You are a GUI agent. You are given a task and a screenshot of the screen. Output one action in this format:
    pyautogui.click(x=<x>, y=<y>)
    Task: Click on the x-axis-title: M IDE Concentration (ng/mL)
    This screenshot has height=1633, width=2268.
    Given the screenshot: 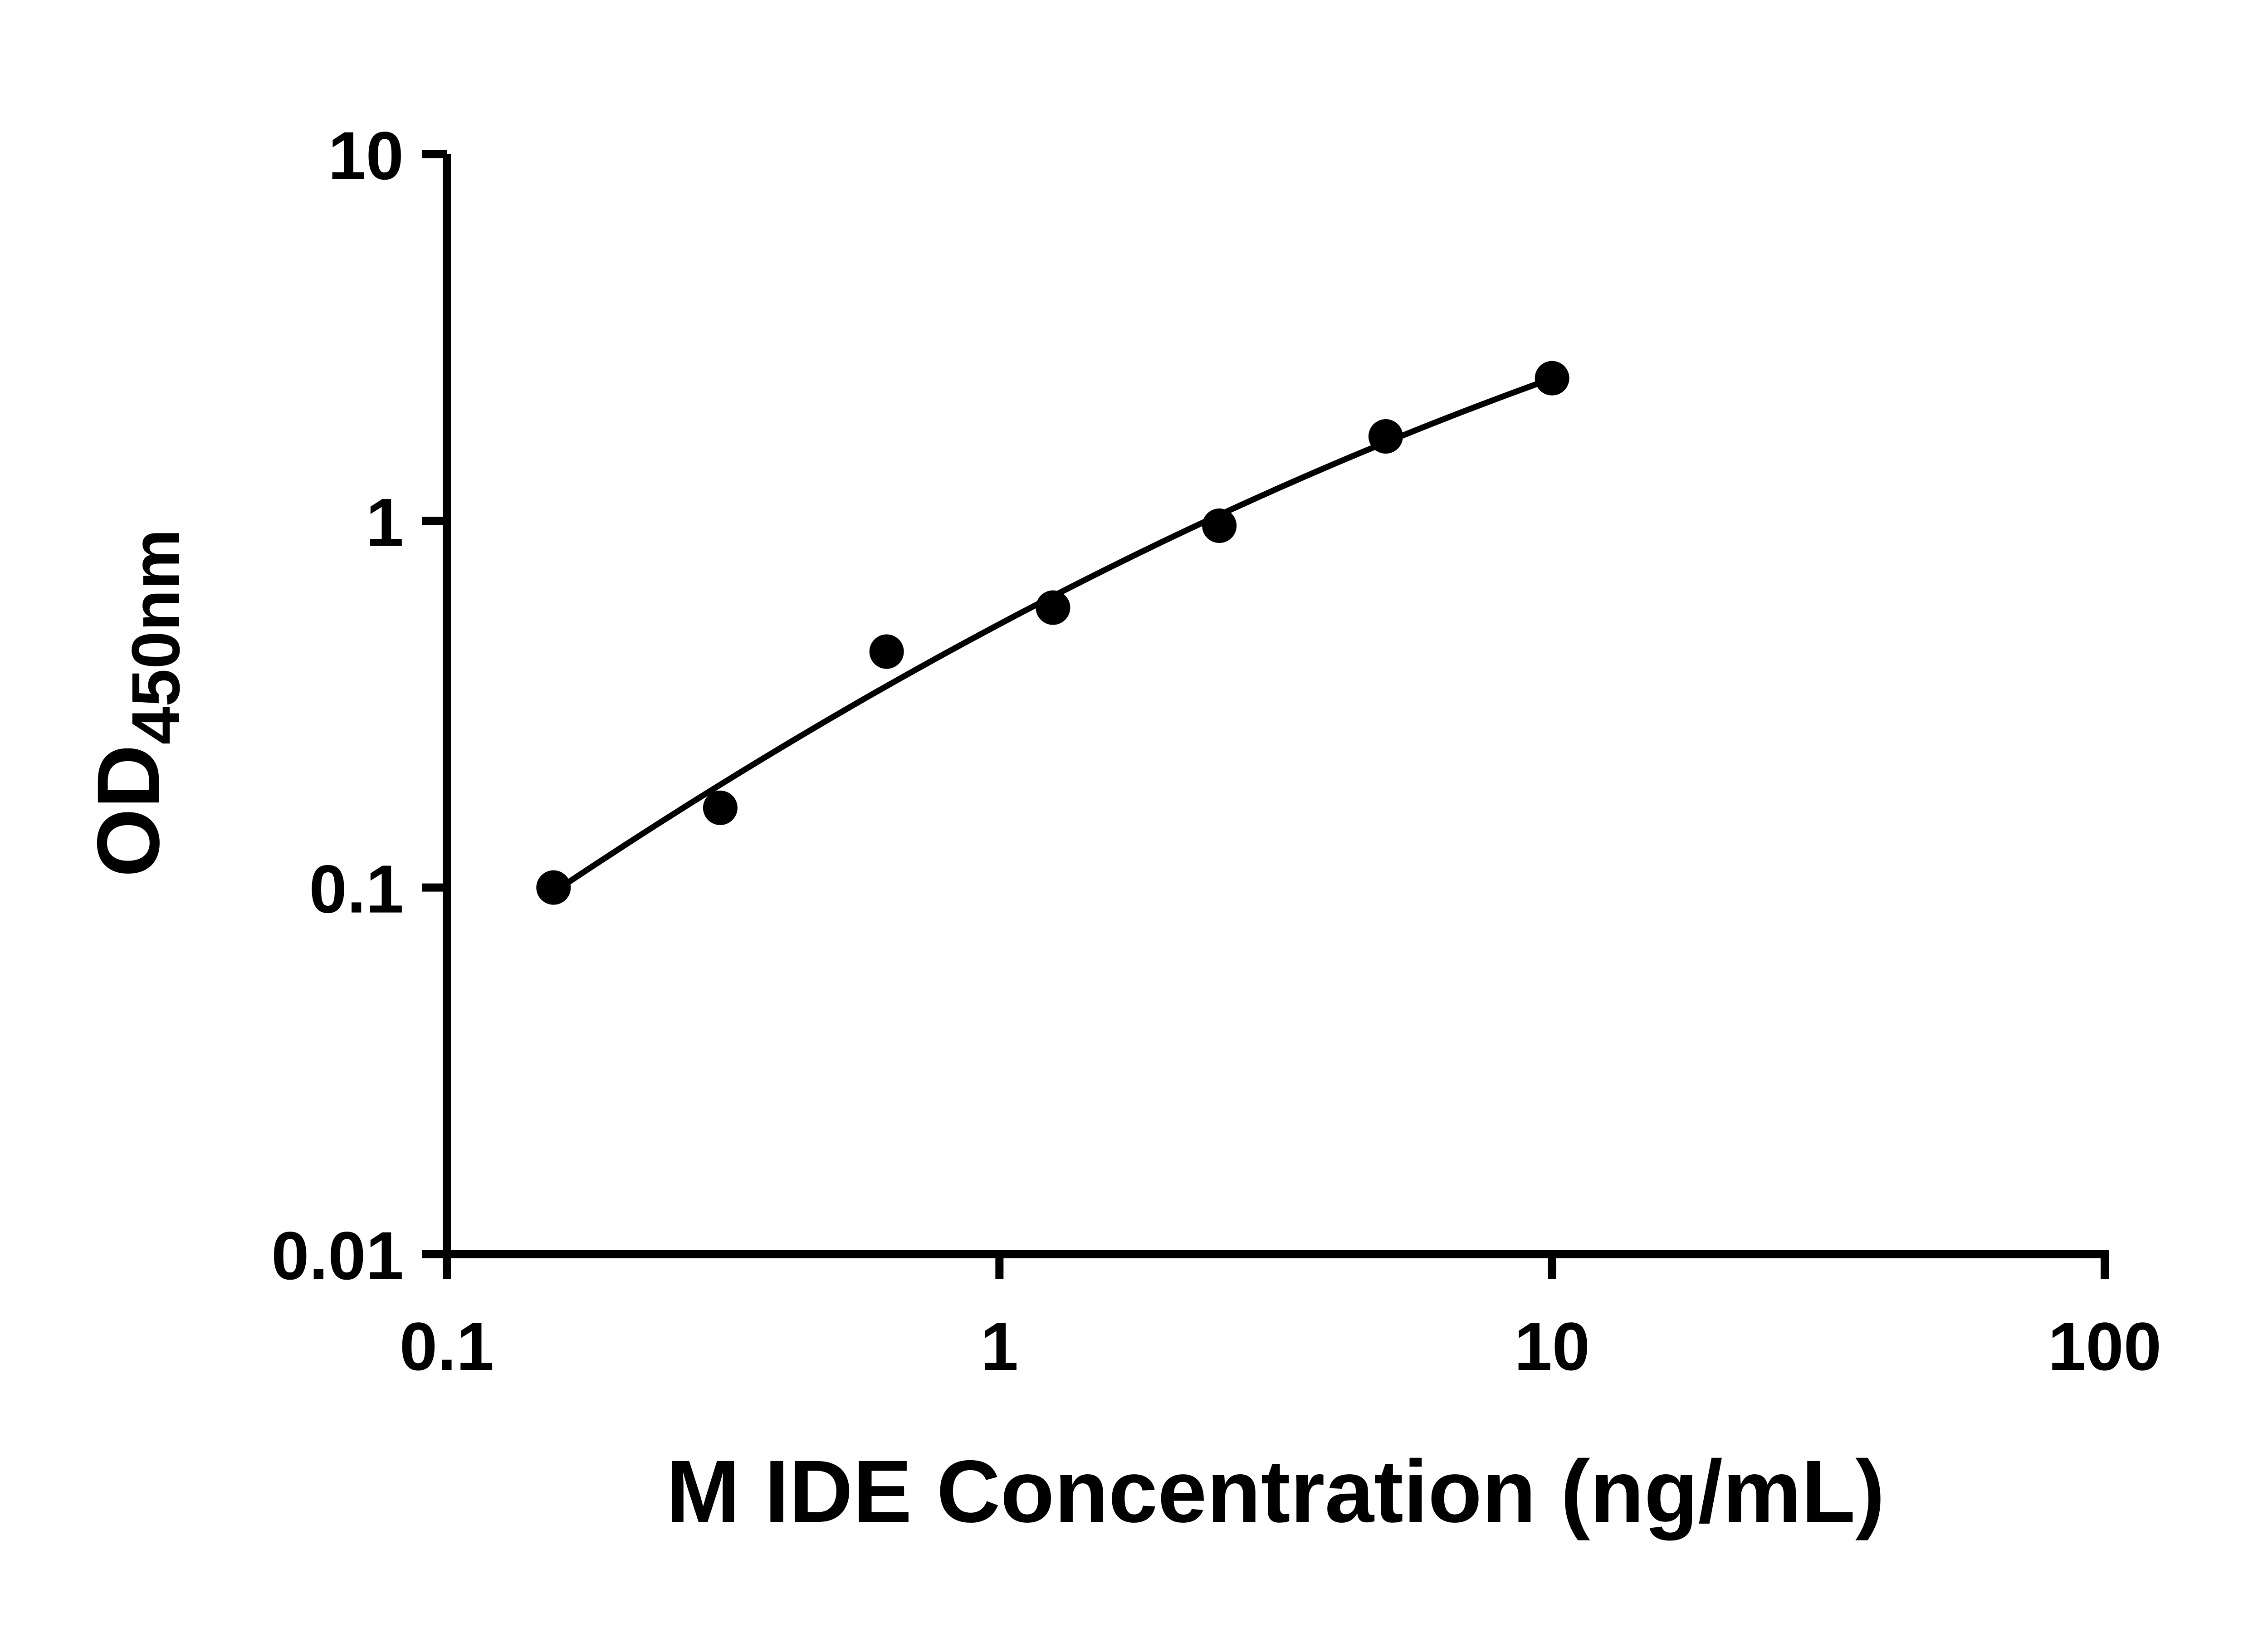 What is the action you would take?
    pyautogui.click(x=1275, y=1491)
    